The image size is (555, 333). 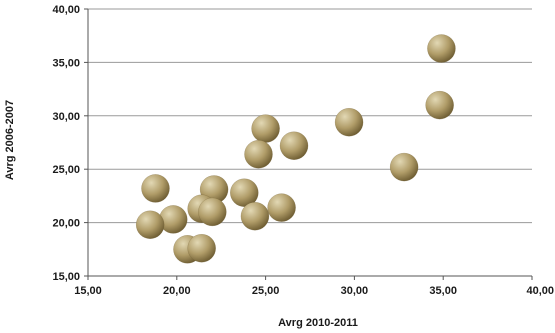 What do you see at coordinates (318, 323) in the screenshot?
I see `x-axis-title: Avrg 2010-2011` at bounding box center [318, 323].